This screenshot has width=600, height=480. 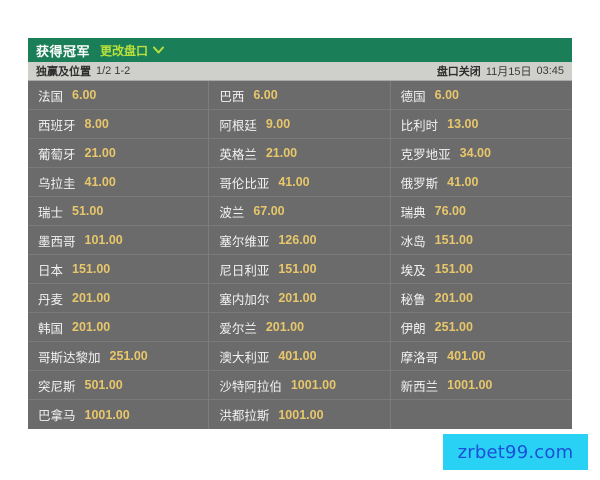 I want to click on chevron-down-icon, so click(x=159, y=50).